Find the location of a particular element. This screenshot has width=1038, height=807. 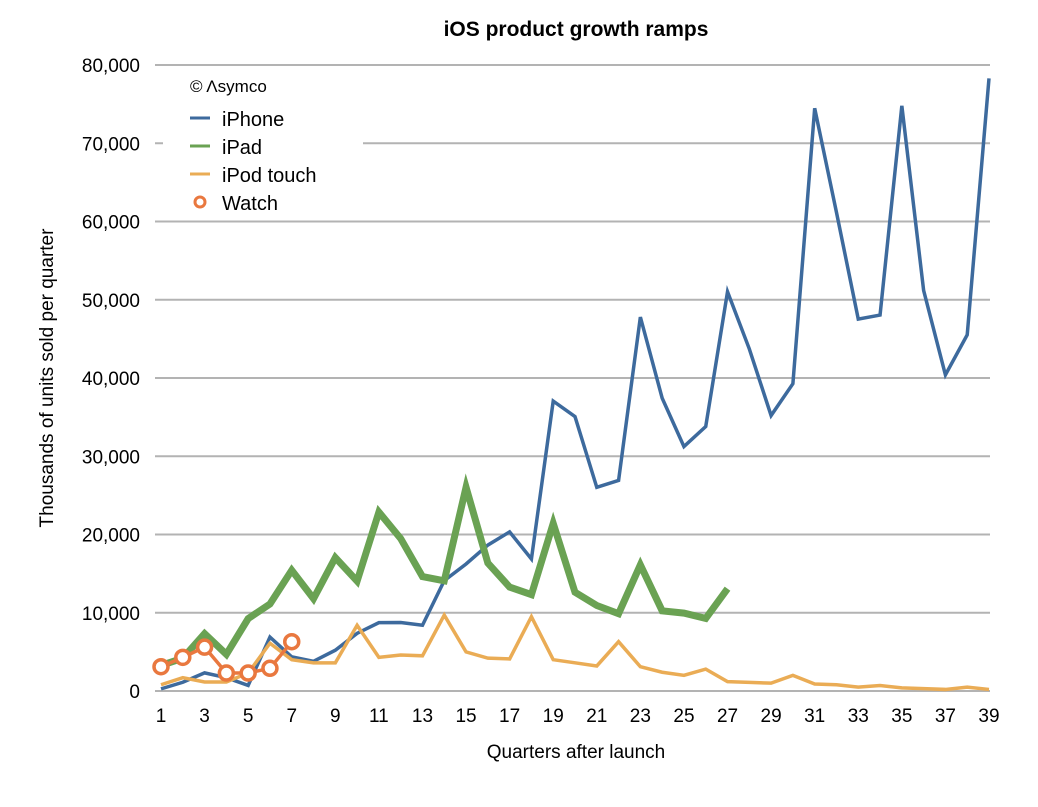

x-tick-label: 17 is located at coordinates (509, 716).